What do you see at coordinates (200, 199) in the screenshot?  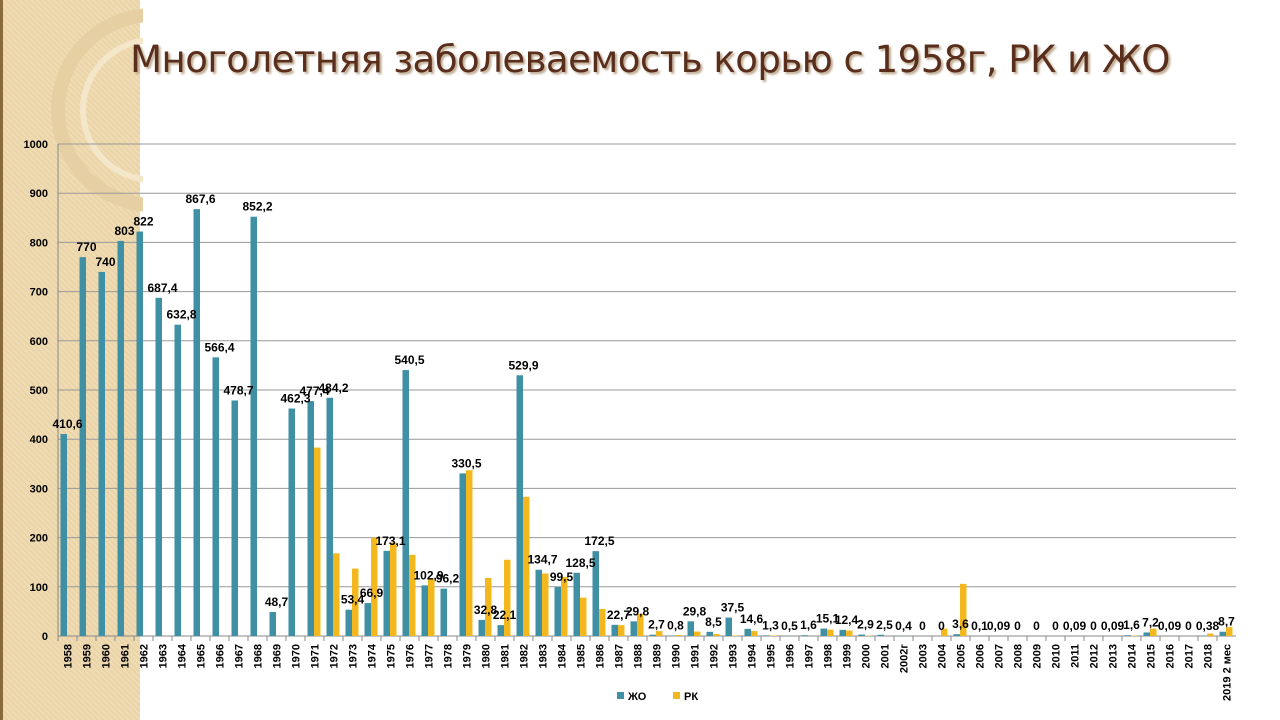 I see `data-label-jo: 867,6` at bounding box center [200, 199].